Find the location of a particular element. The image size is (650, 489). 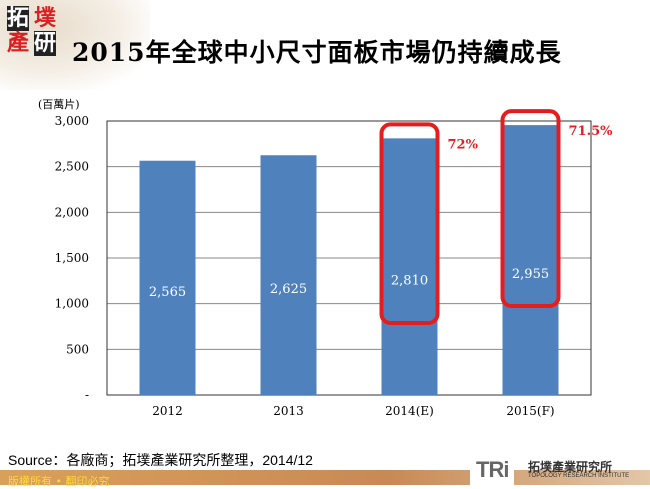

x-tick-label: 2013 is located at coordinates (288, 411).